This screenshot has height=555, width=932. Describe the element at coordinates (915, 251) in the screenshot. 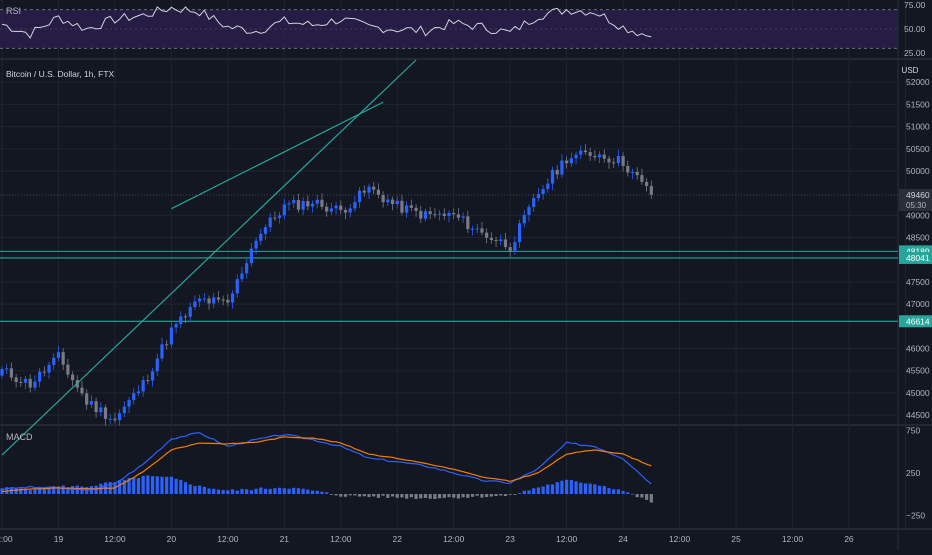

I see `level-badge` at that location.